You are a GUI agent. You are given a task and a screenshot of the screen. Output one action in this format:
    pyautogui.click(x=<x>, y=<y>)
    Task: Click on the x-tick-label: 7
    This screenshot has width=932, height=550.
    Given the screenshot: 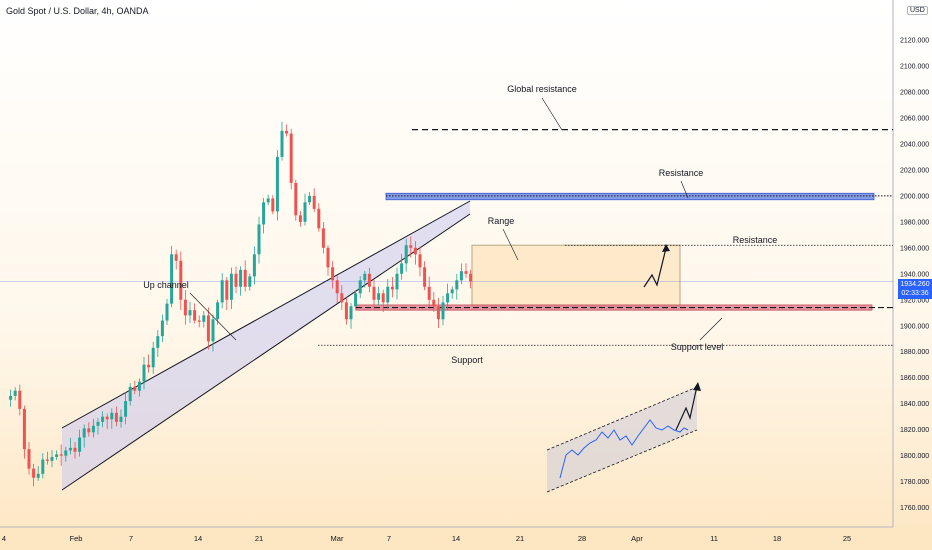 What is the action you would take?
    pyautogui.click(x=389, y=538)
    